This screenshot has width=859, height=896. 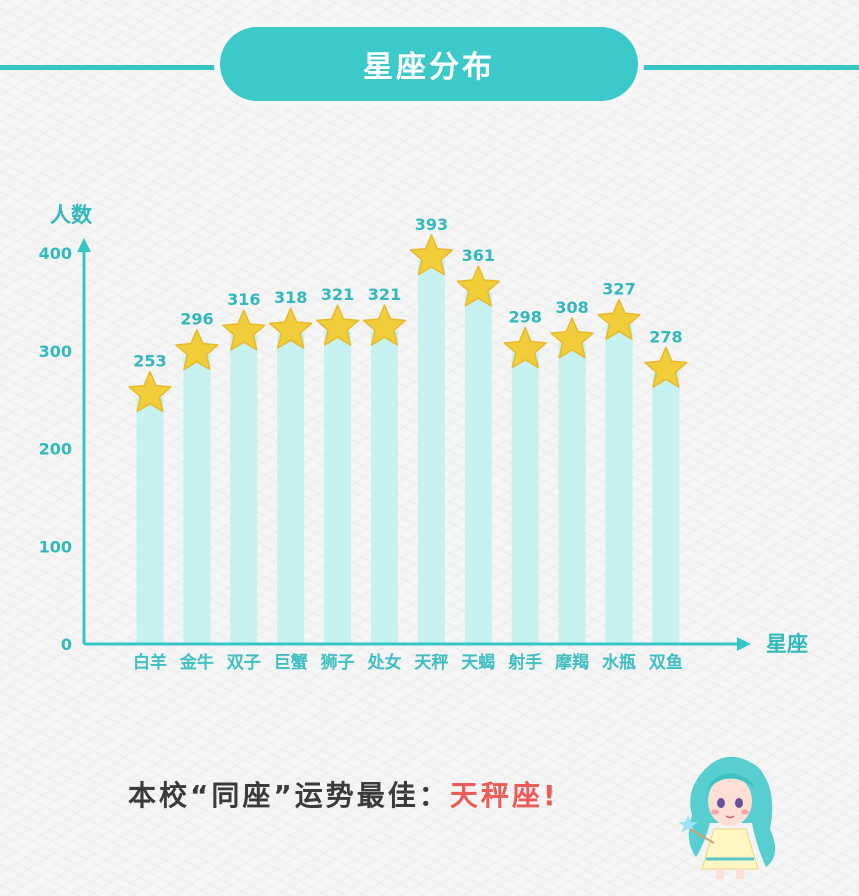 I want to click on title-banner: 星座分布, so click(x=429, y=64).